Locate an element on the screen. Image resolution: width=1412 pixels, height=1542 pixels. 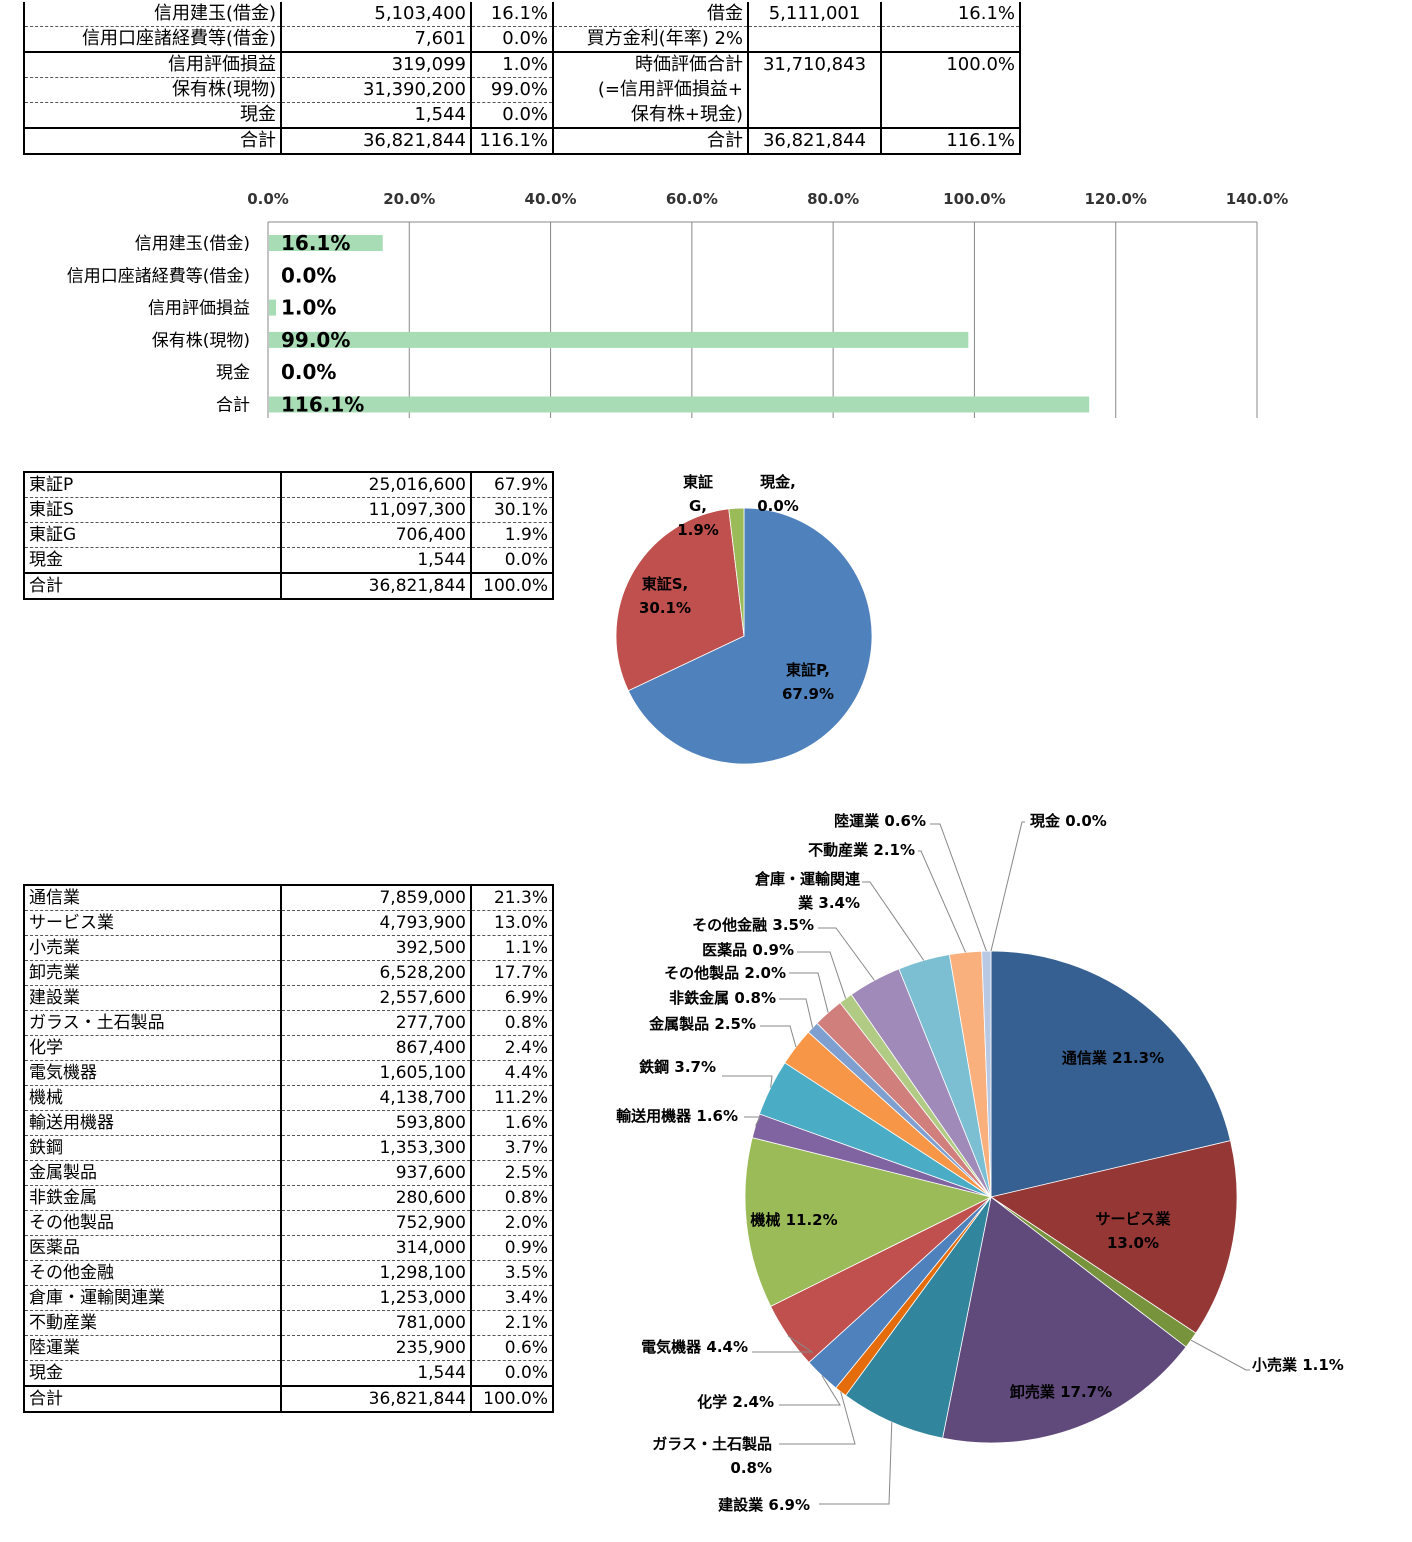
row-value: 1,544 is located at coordinates (376, 1373).